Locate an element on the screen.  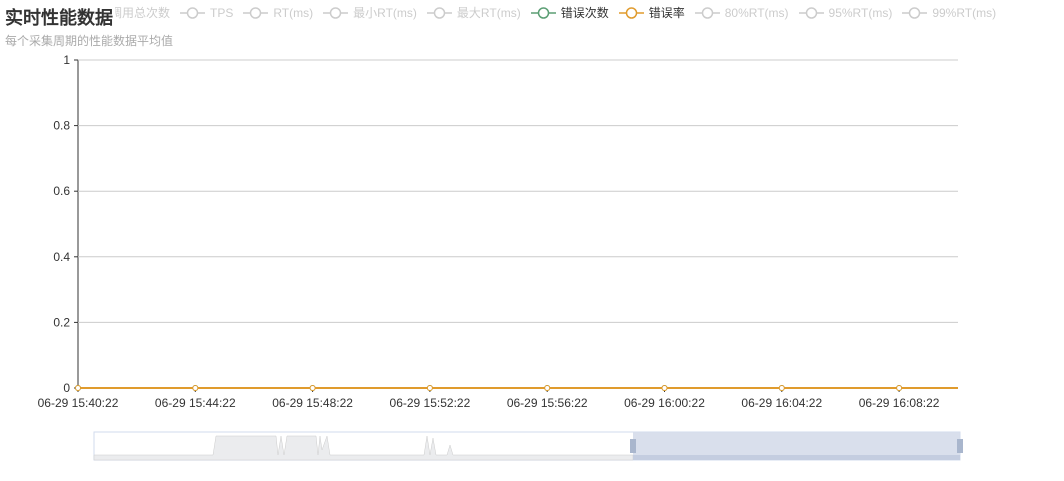
datazoom-left-handle is located at coordinates (633, 446).